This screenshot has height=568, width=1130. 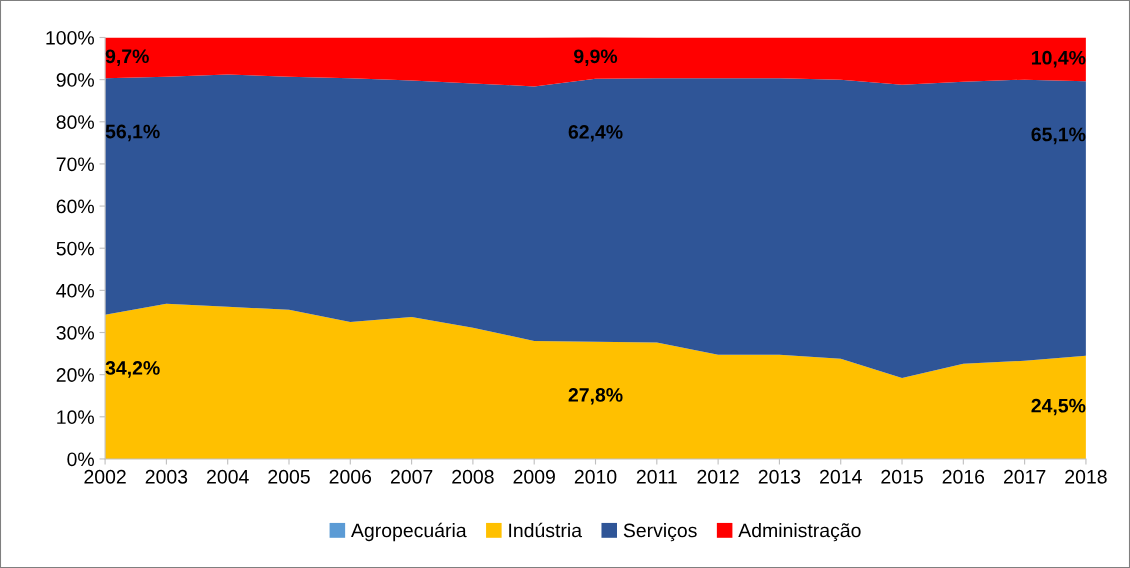 I want to click on y-tick-label: 80%, so click(x=75, y=122).